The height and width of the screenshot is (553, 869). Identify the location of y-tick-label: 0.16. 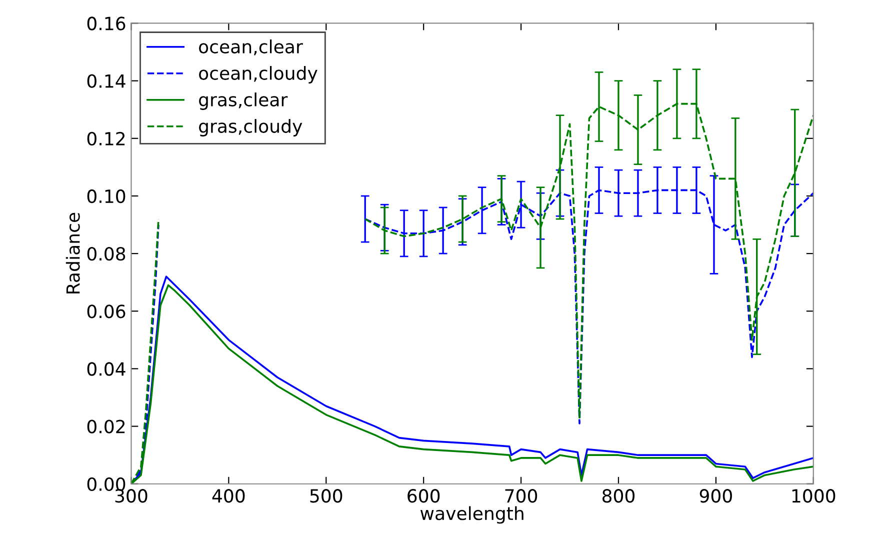
(106, 23).